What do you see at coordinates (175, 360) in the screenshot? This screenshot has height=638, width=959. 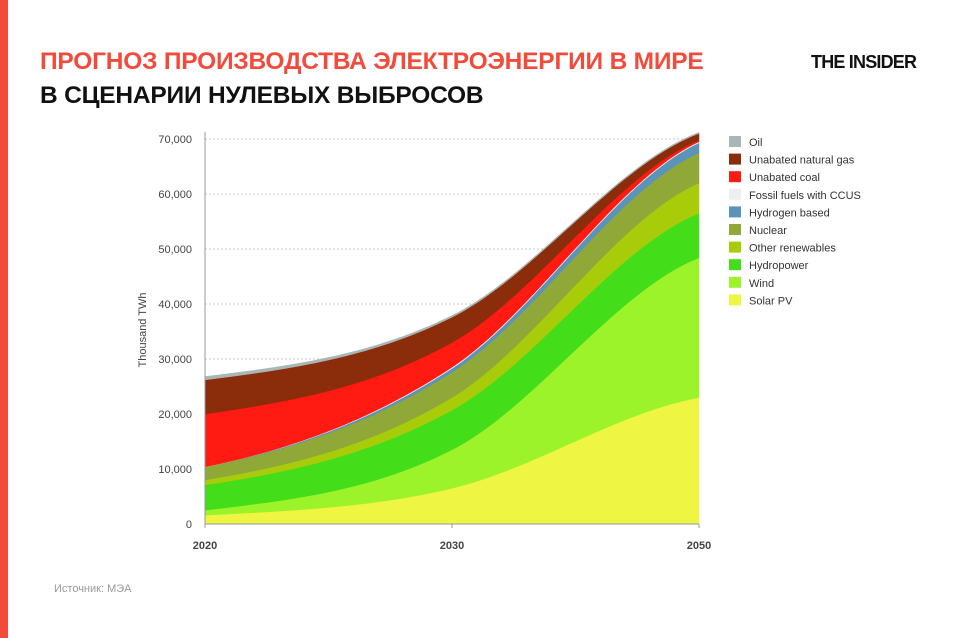 I see `y-tick-label: 30,000` at bounding box center [175, 360].